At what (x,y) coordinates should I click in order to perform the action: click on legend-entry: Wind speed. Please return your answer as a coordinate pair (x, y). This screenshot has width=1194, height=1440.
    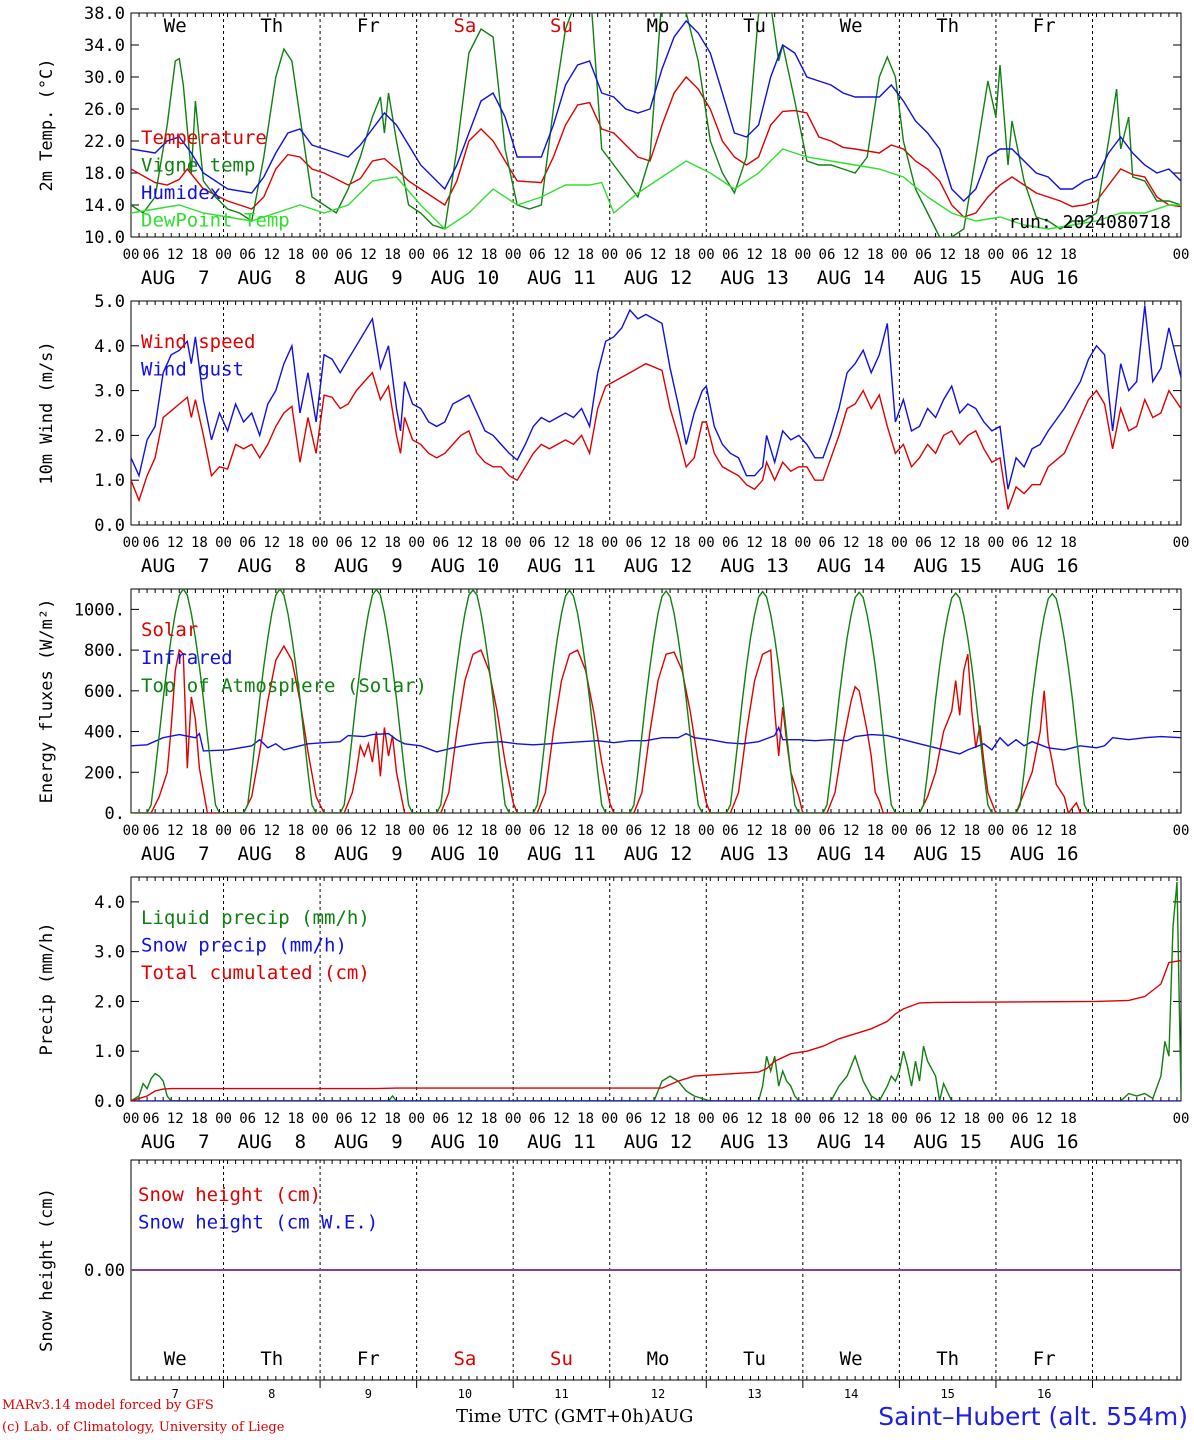
    Looking at the image, I should click on (198, 342).